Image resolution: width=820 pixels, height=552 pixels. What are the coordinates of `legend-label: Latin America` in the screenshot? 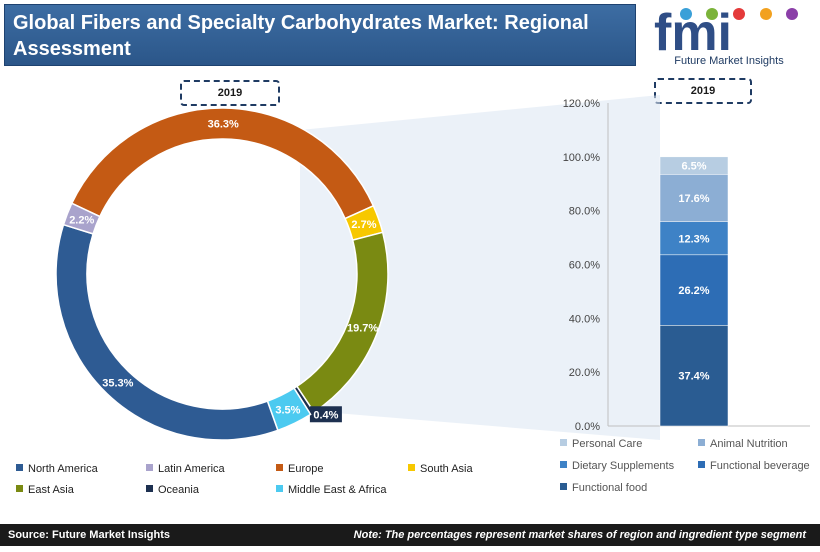 It's located at (191, 469).